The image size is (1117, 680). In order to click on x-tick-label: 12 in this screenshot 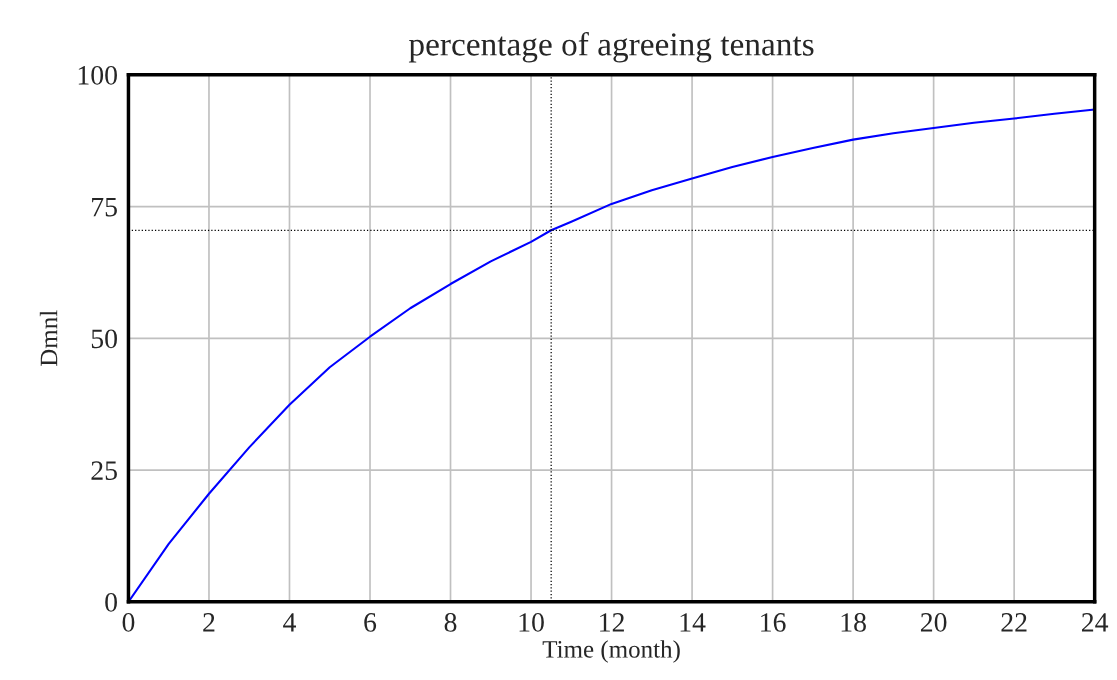, I will do `click(612, 622)`.